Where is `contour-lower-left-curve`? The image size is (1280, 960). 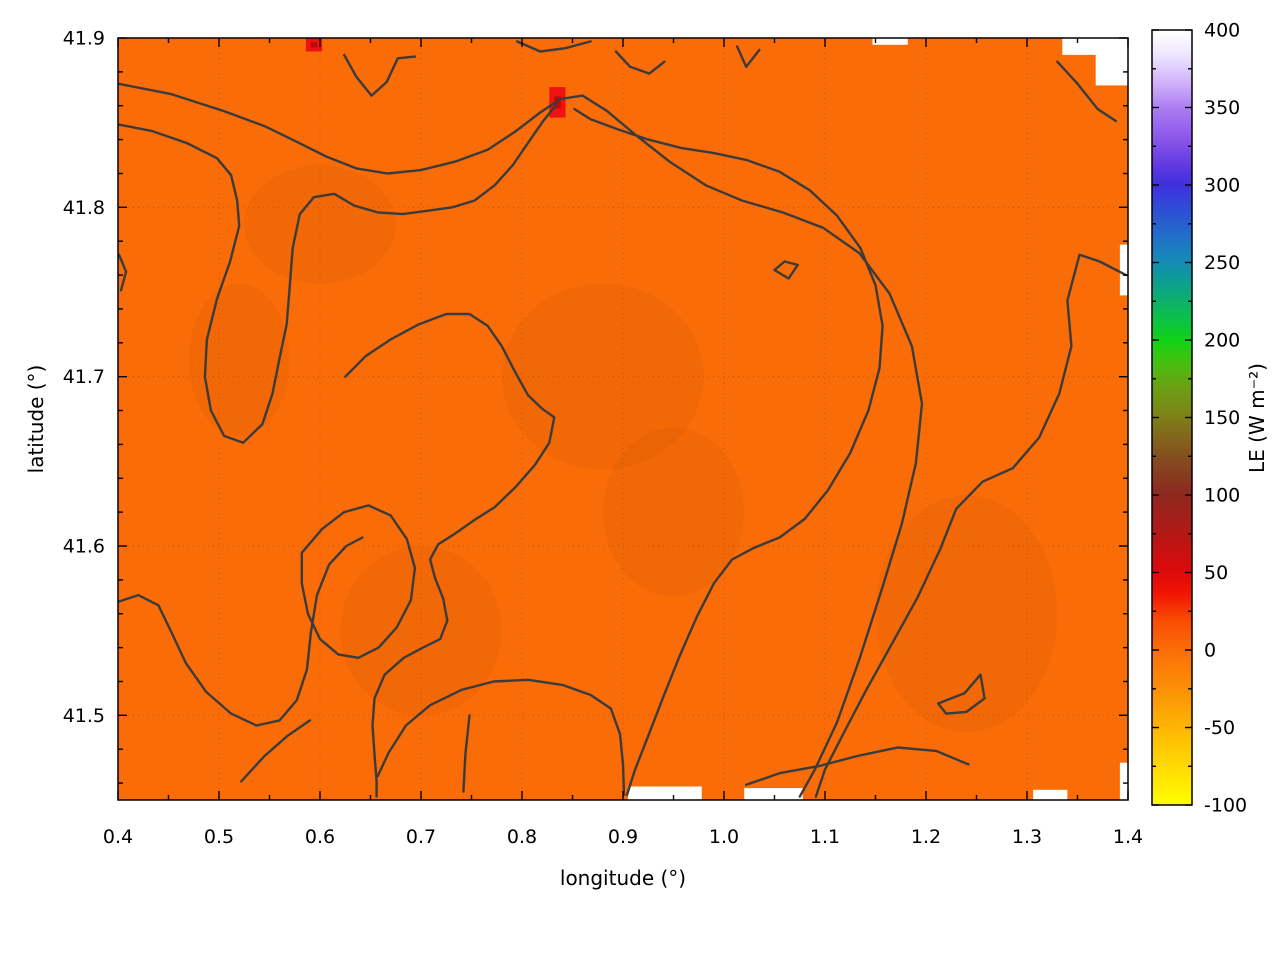 contour-lower-left-curve is located at coordinates (241, 631).